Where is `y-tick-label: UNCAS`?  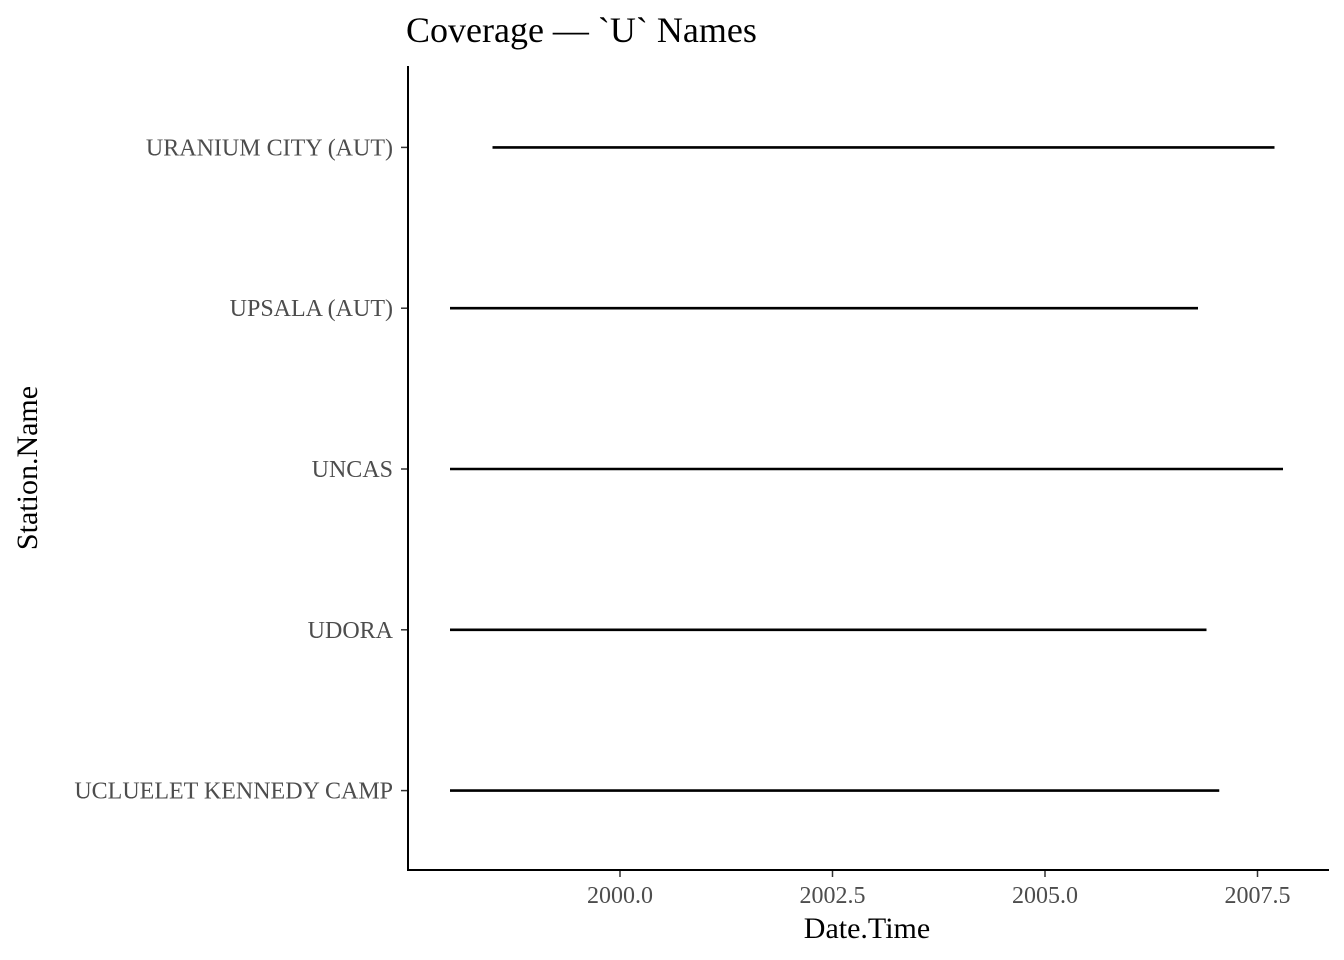 y-tick-label: UNCAS is located at coordinates (352, 470).